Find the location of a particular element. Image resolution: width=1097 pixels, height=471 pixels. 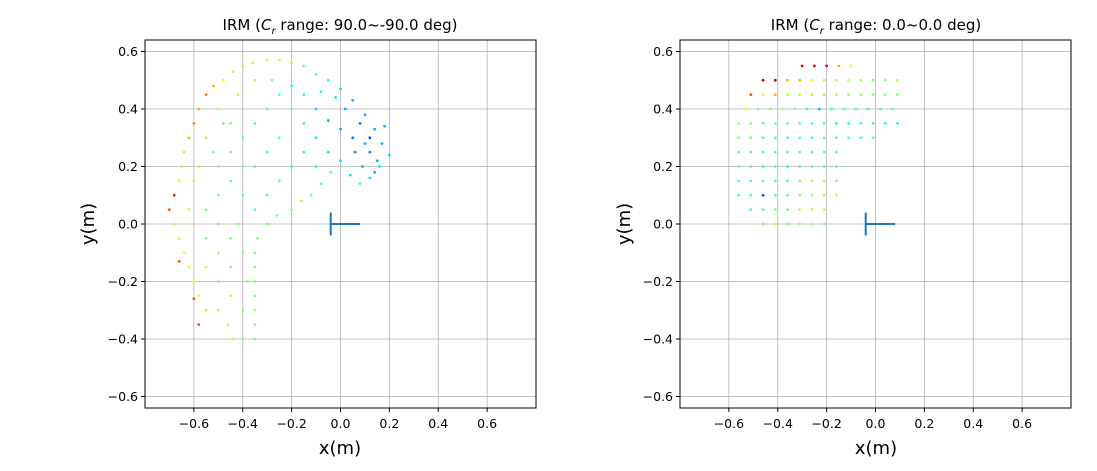

chart-left-xtick-label: −0.4 is located at coordinates (243, 423).